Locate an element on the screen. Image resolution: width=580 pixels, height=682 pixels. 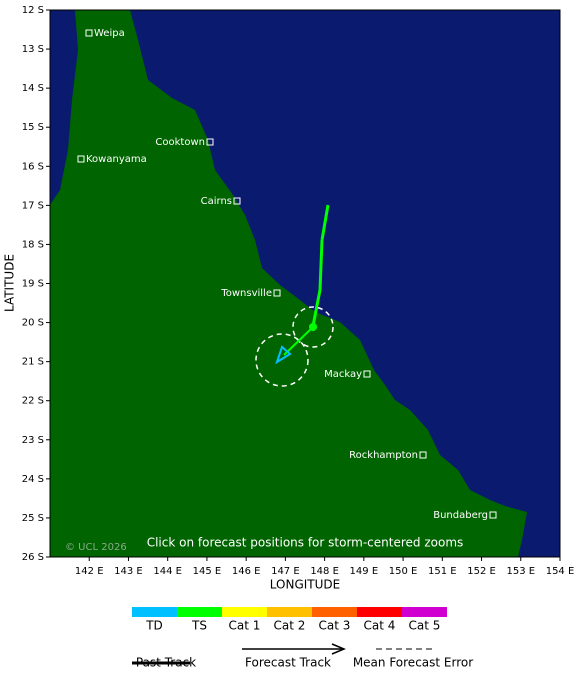
lat-tick-label: 21 S is located at coordinates (33, 362).